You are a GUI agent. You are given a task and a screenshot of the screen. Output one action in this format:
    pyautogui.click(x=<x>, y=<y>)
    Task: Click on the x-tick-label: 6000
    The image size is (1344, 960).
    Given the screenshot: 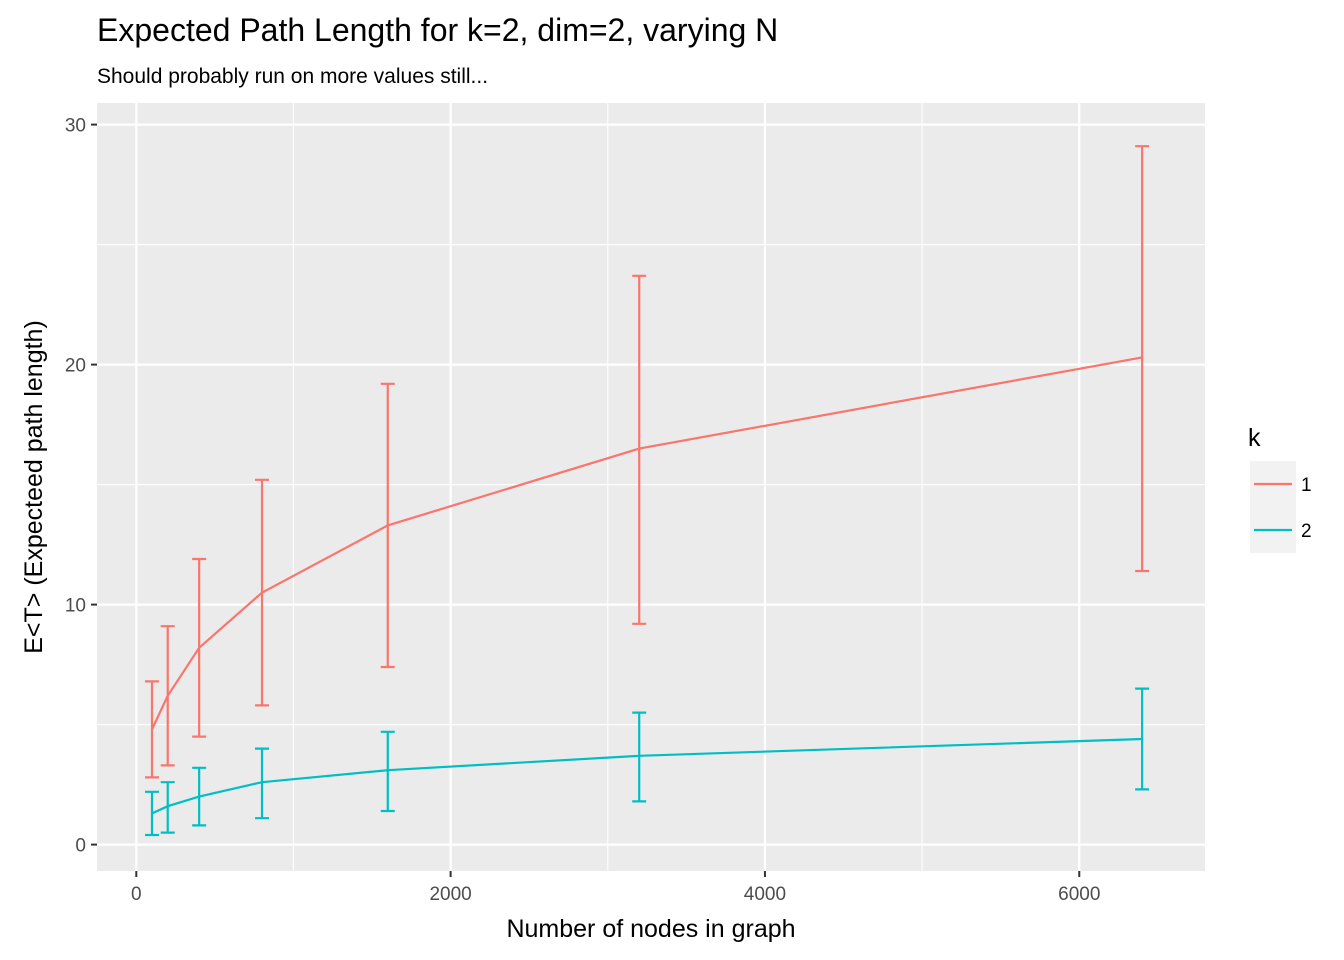 What is the action you would take?
    pyautogui.click(x=1079, y=894)
    